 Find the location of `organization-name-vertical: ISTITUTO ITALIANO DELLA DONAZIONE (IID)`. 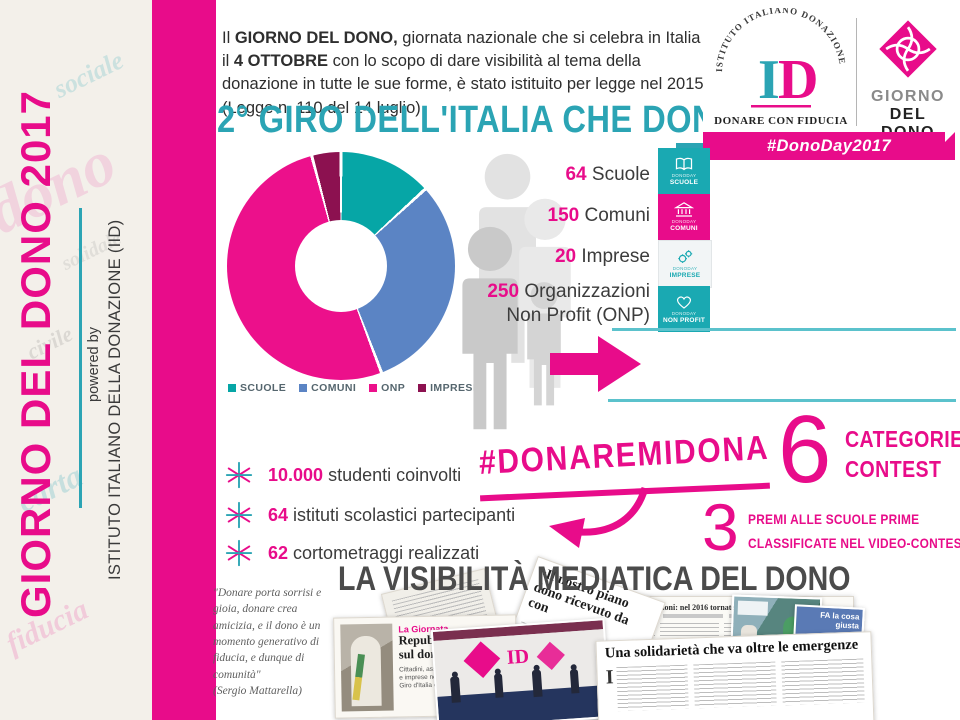

organization-name-vertical: ISTITUTO ITALIANO DELLA DONAZIONE (IID) is located at coordinates (115, 400).